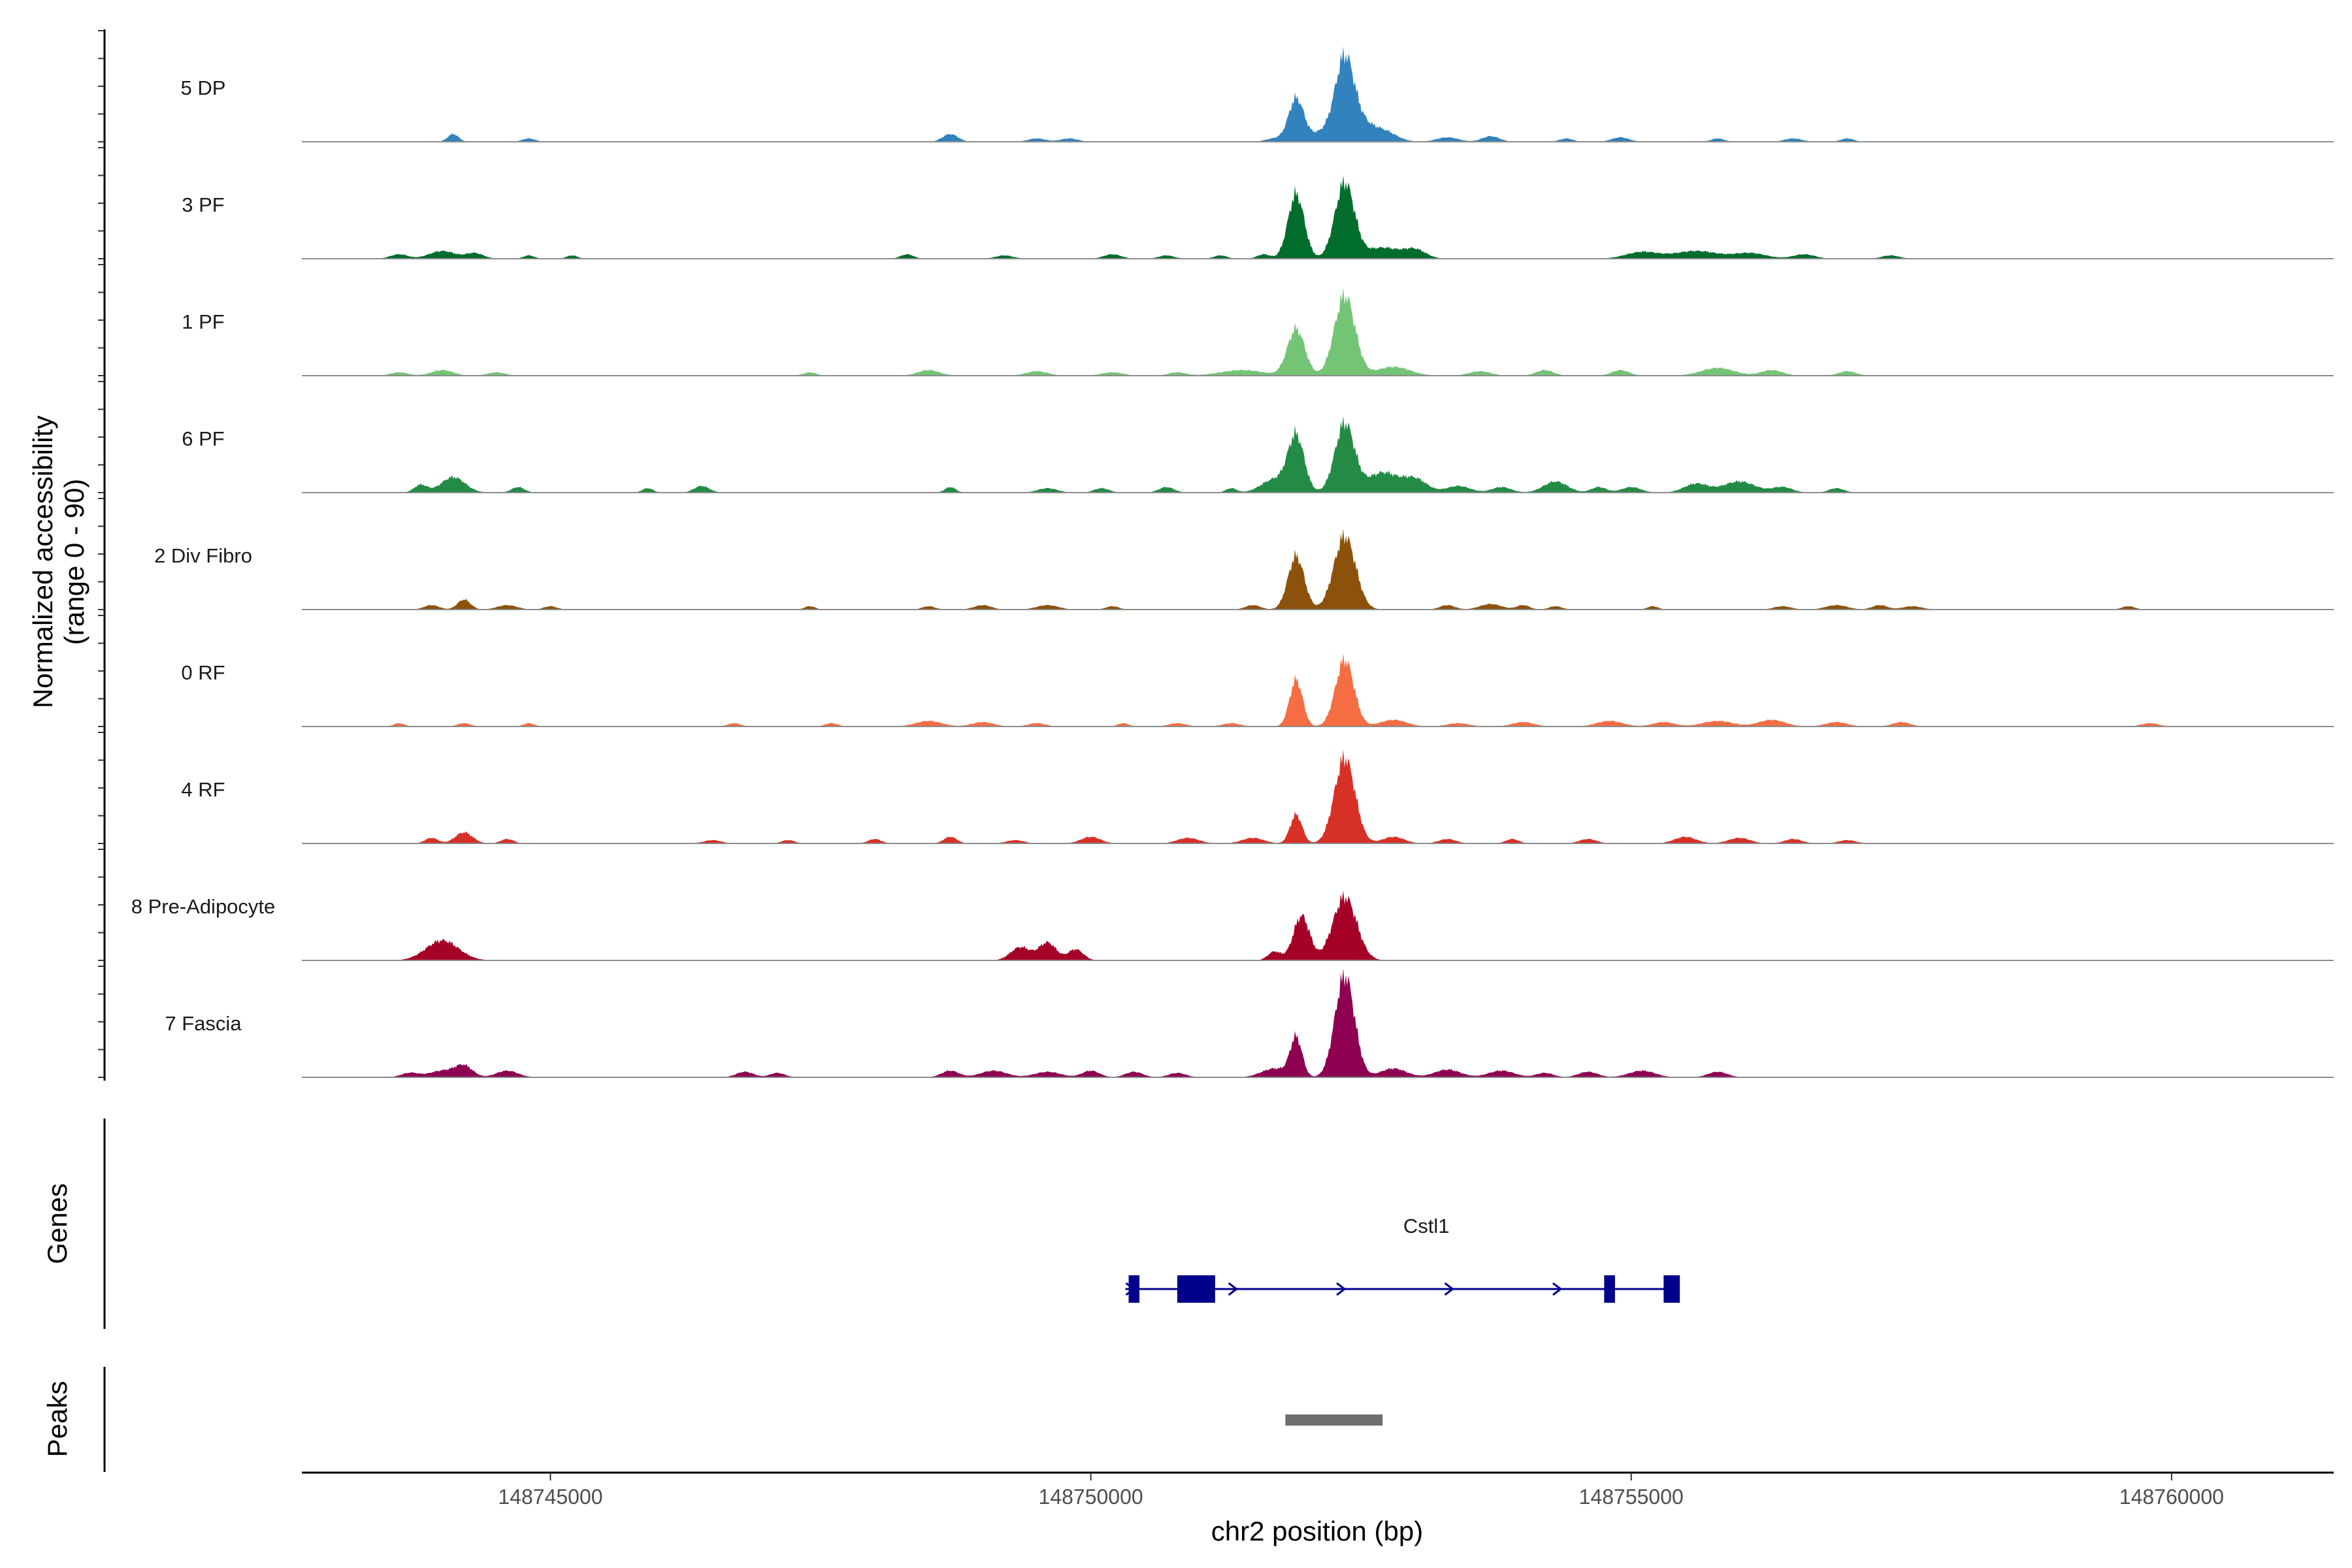  Describe the element at coordinates (2171, 1497) in the screenshot. I see `x-tick-label: 148760000` at that location.